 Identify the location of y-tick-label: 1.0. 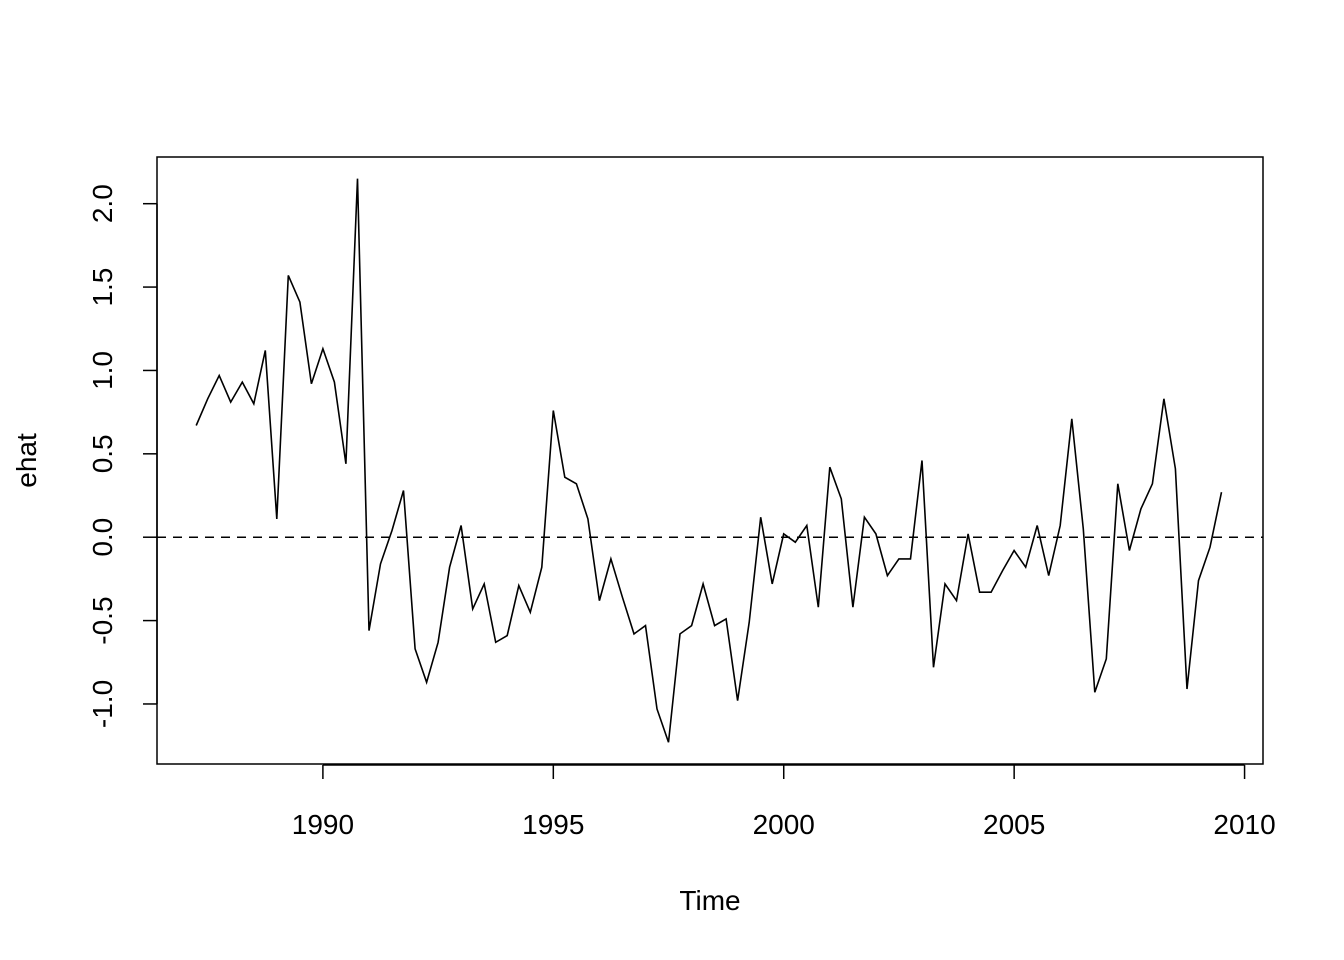
(102, 370).